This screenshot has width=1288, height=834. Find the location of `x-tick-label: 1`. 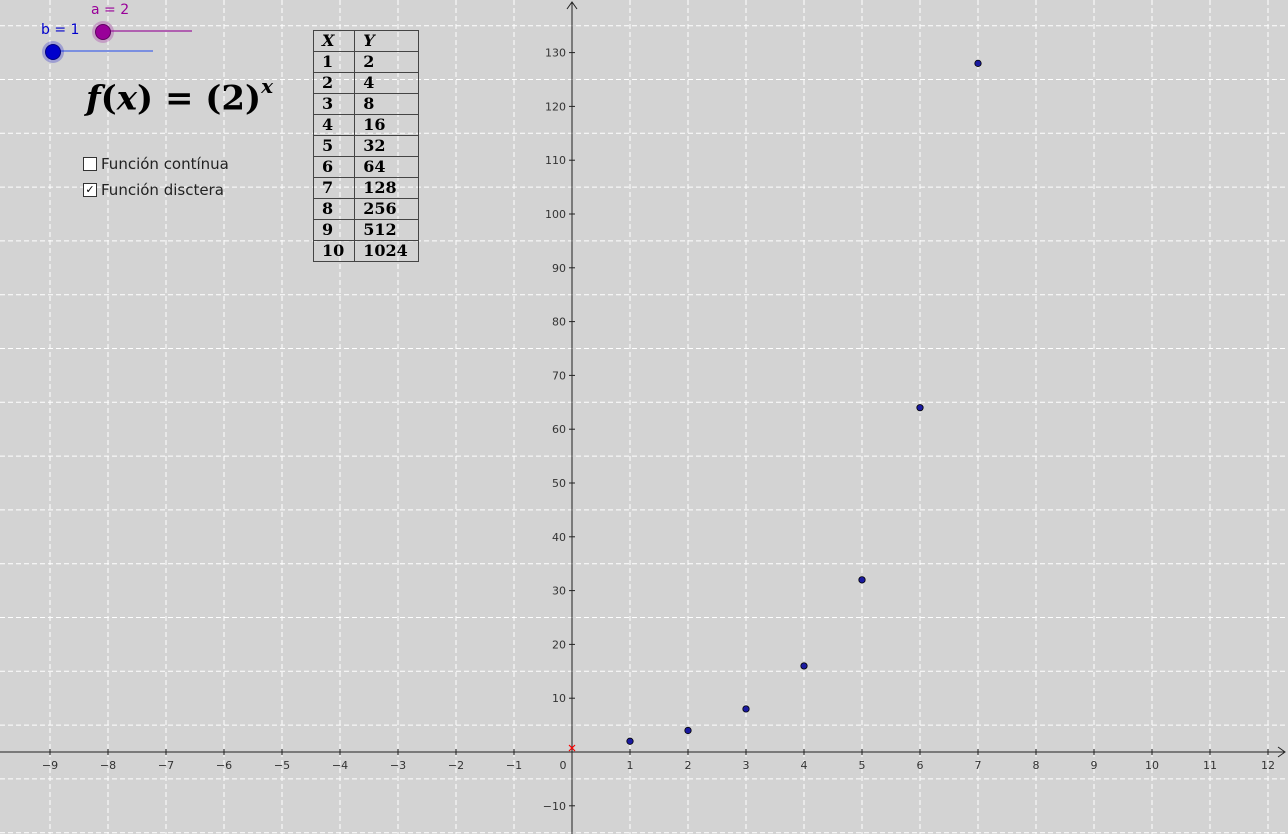

x-tick-label: 1 is located at coordinates (630, 765).